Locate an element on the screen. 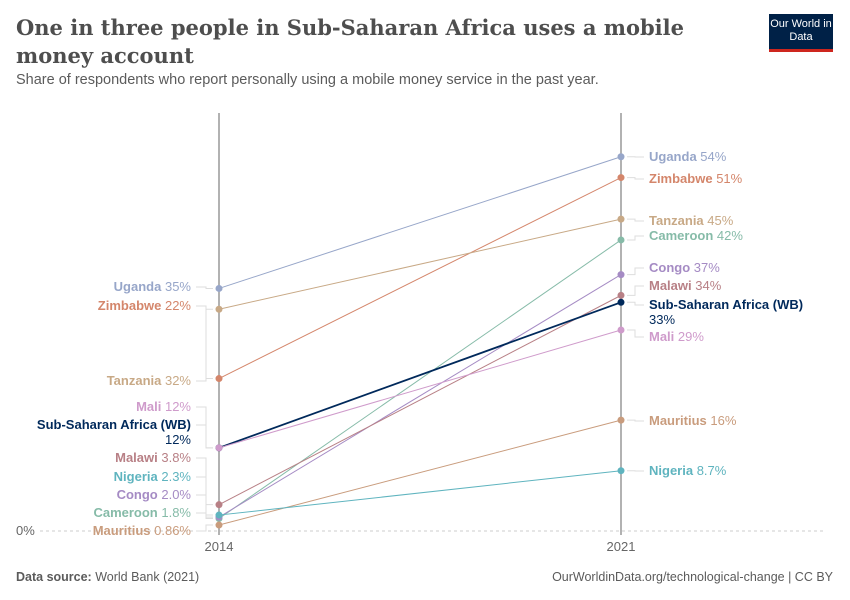 The height and width of the screenshot is (600, 850). point-2021-uganda is located at coordinates (621, 157).